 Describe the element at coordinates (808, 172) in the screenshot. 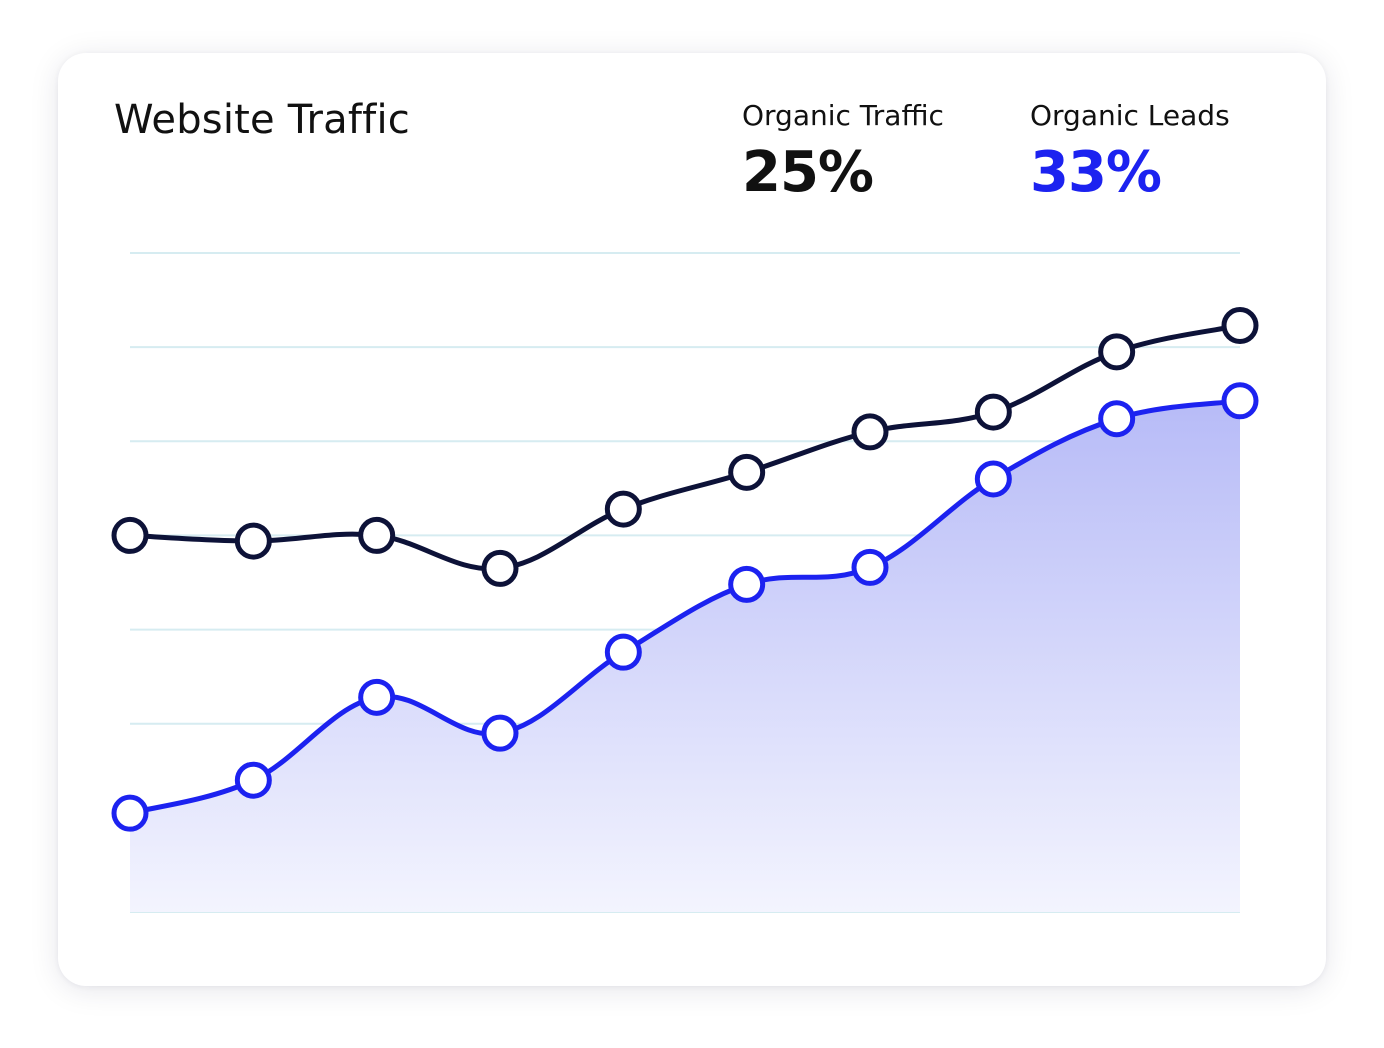

I see `organic-traffic-value: 25%` at that location.